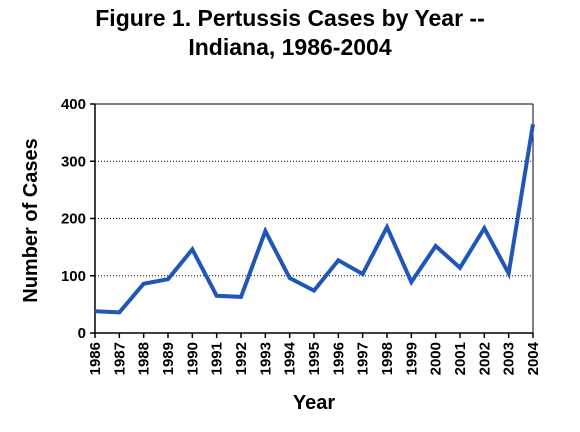 This screenshot has width=580, height=432. Describe the element at coordinates (73, 276) in the screenshot. I see `y-tick-label-100: 100` at that location.